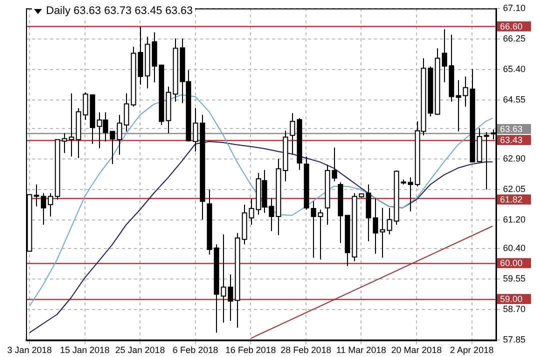  Describe the element at coordinates (514, 339) in the screenshot. I see `y-tick-label: 57.85` at that location.